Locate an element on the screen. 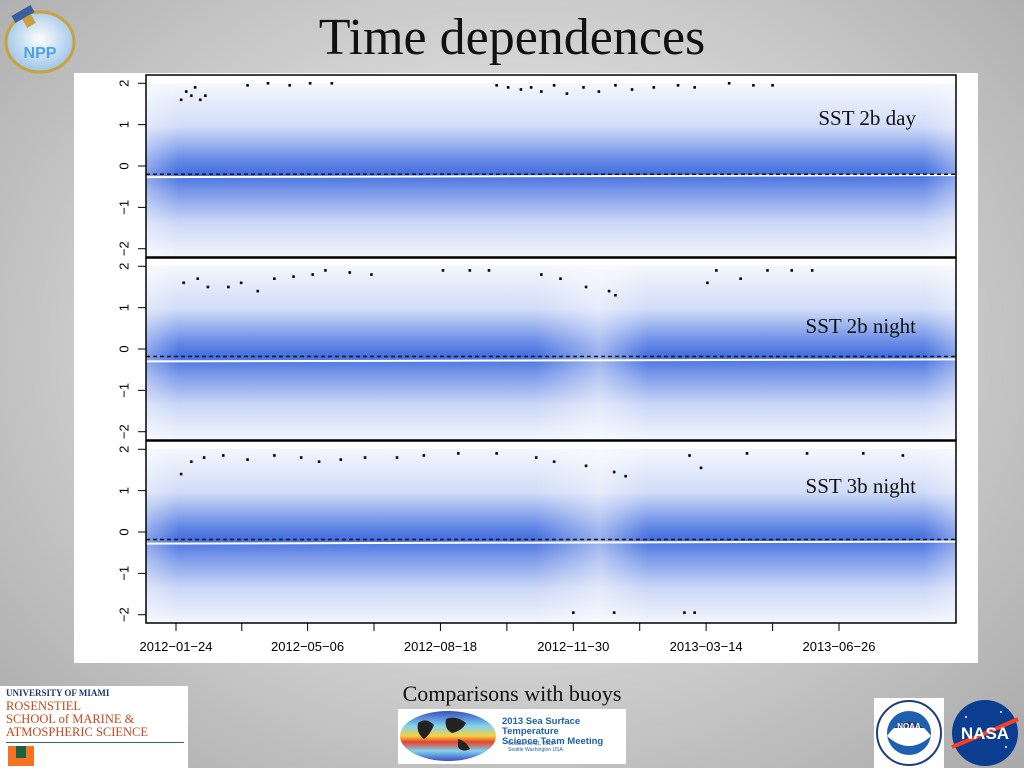 This screenshot has height=768, width=1024. meeting-date: October 29-31, 2013 is located at coordinates (531, 744).